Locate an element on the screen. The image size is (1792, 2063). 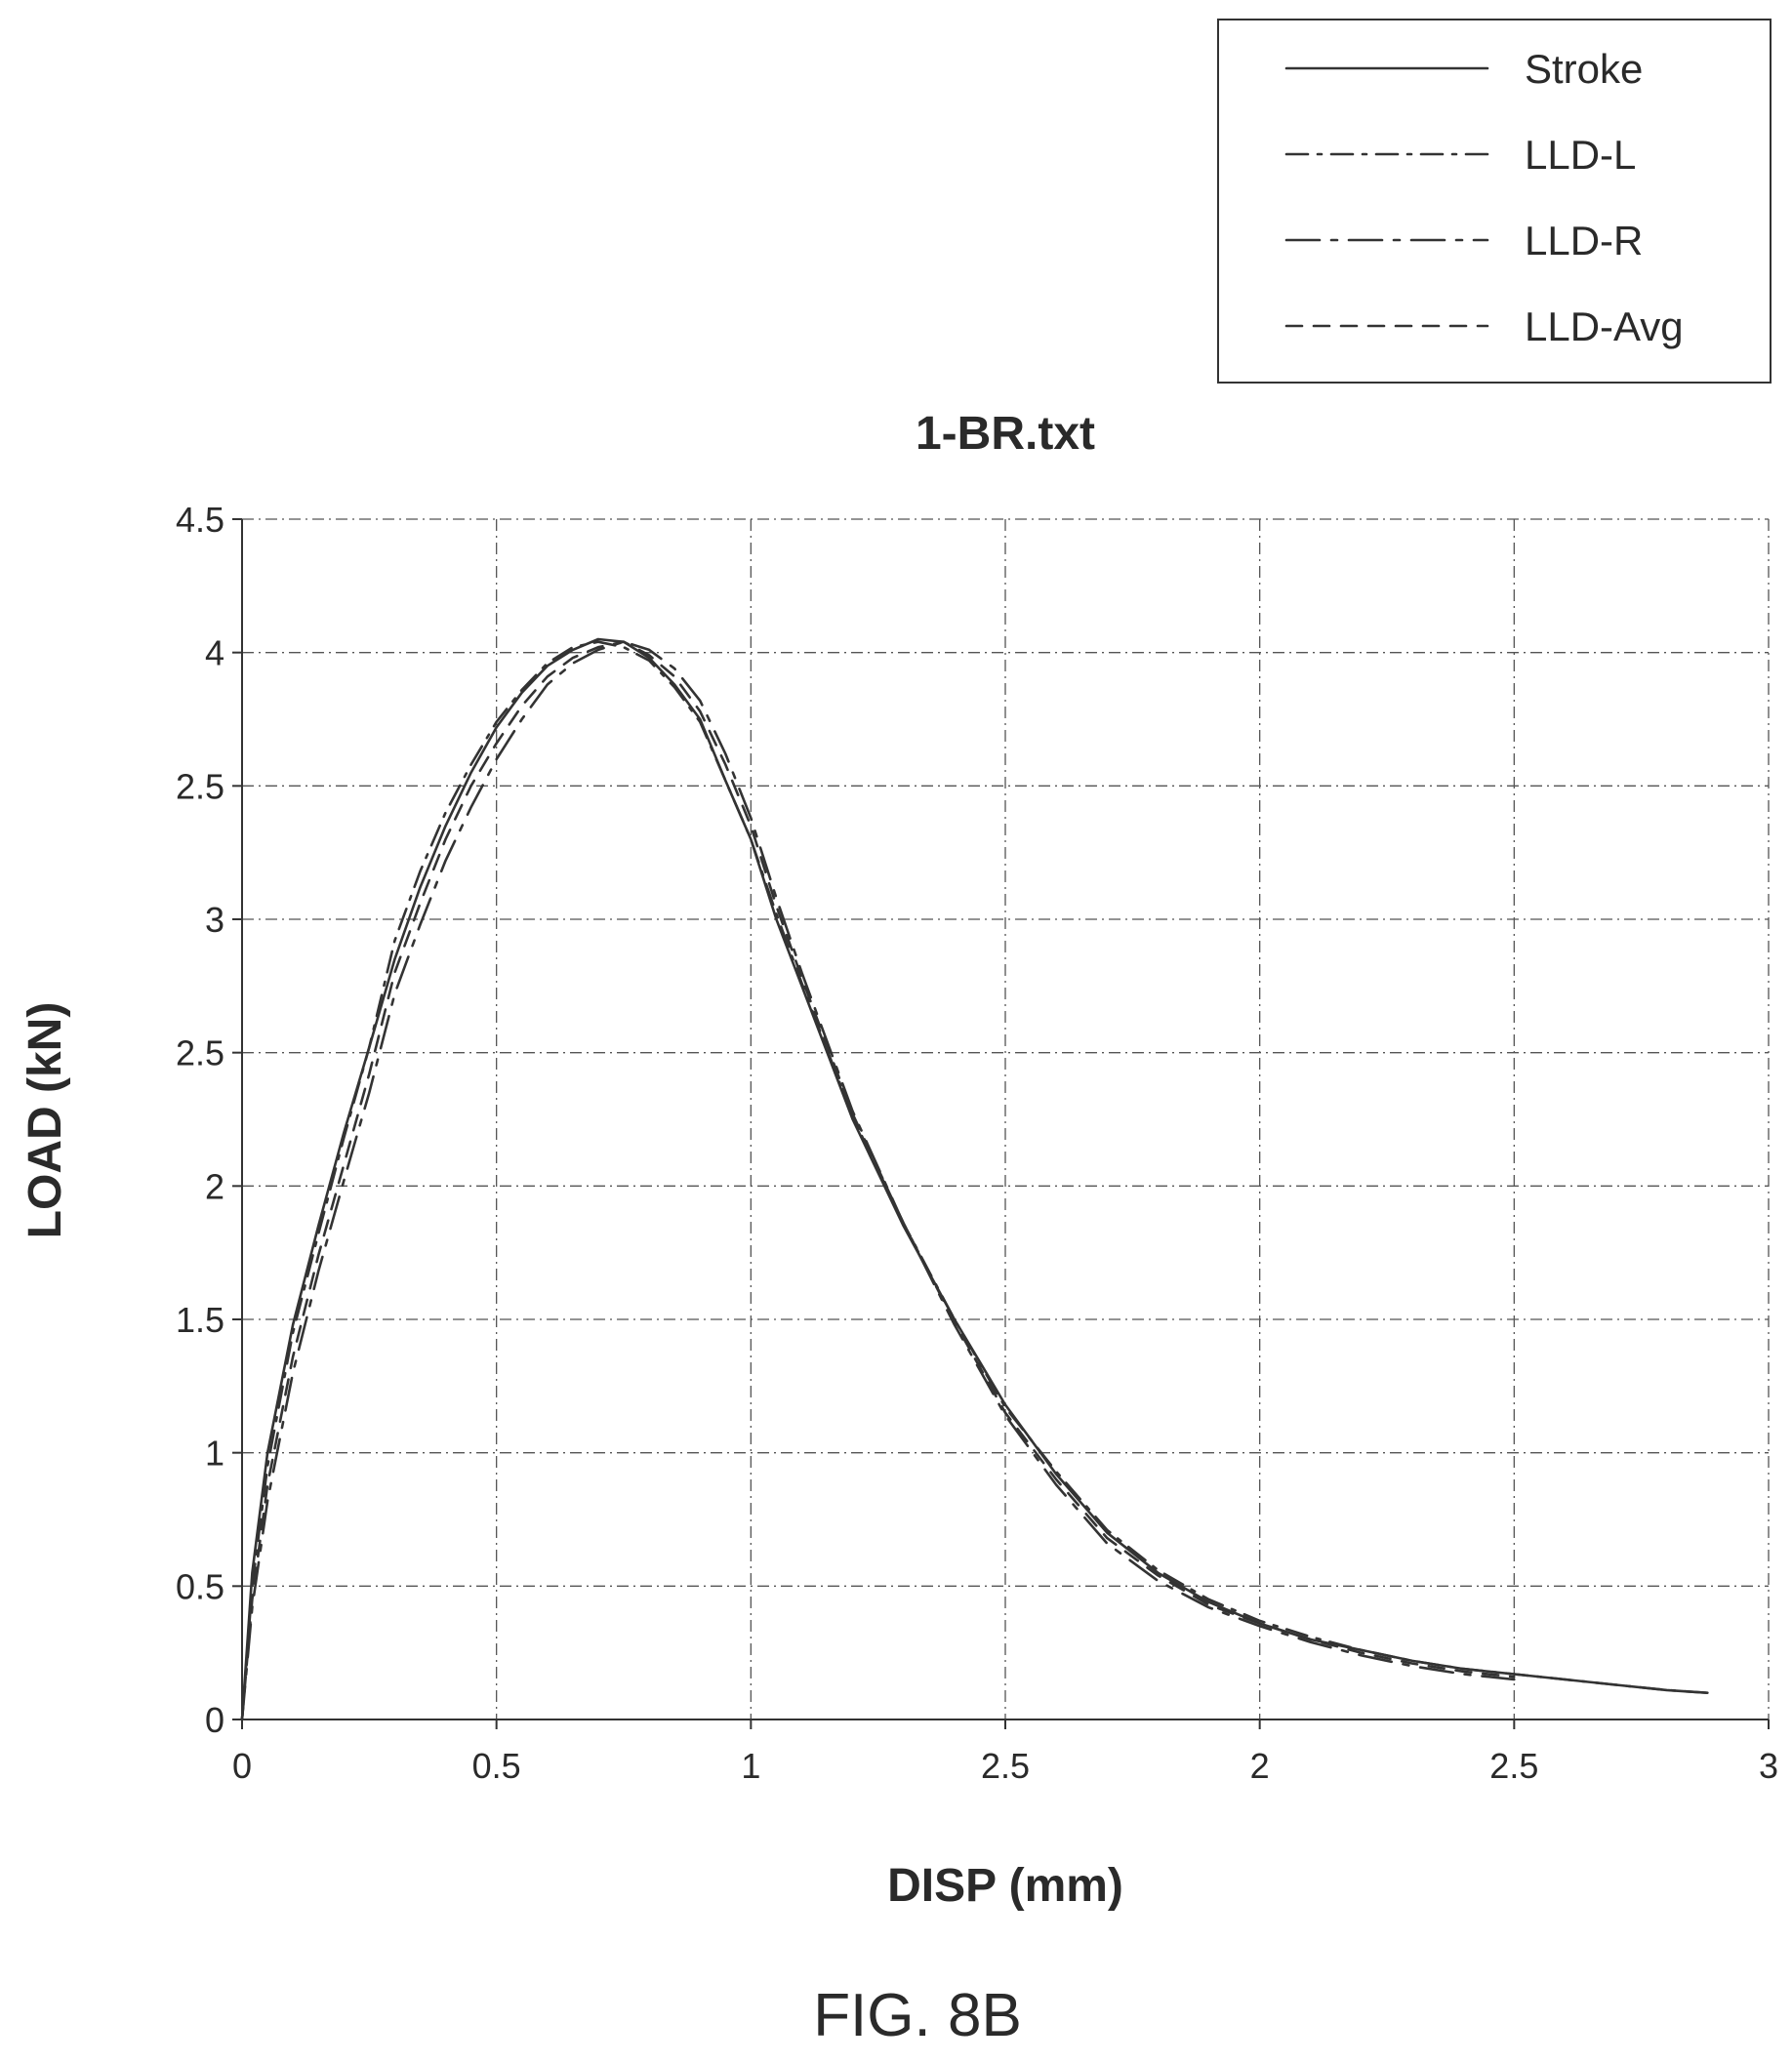
x-tick-label: 2 is located at coordinates (1260, 1766).